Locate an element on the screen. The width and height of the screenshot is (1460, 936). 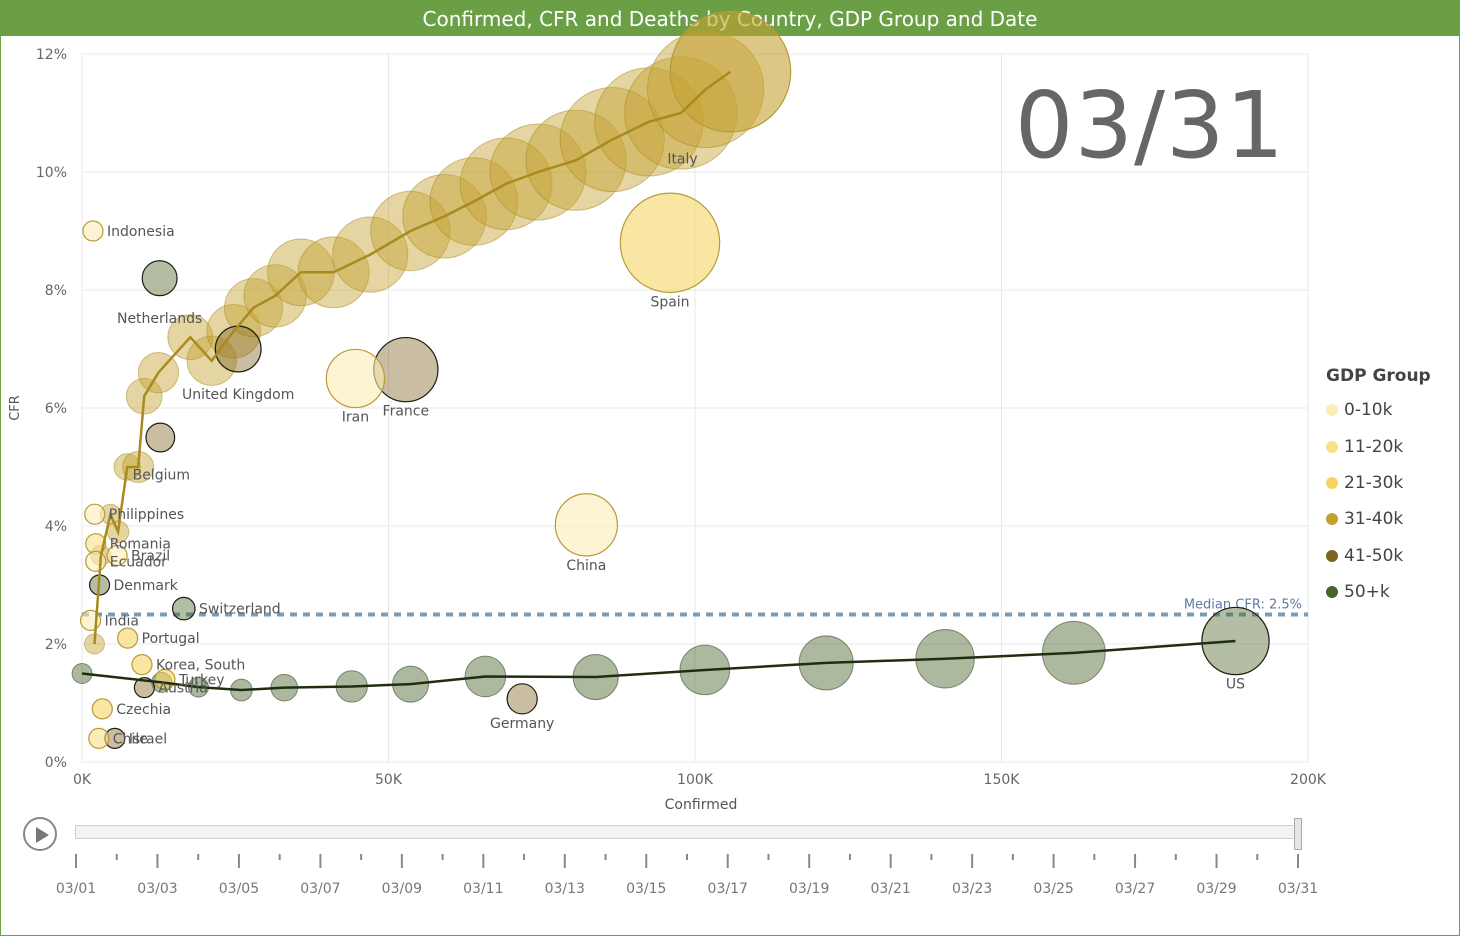
bubble-switzerland is located at coordinates (183, 608).